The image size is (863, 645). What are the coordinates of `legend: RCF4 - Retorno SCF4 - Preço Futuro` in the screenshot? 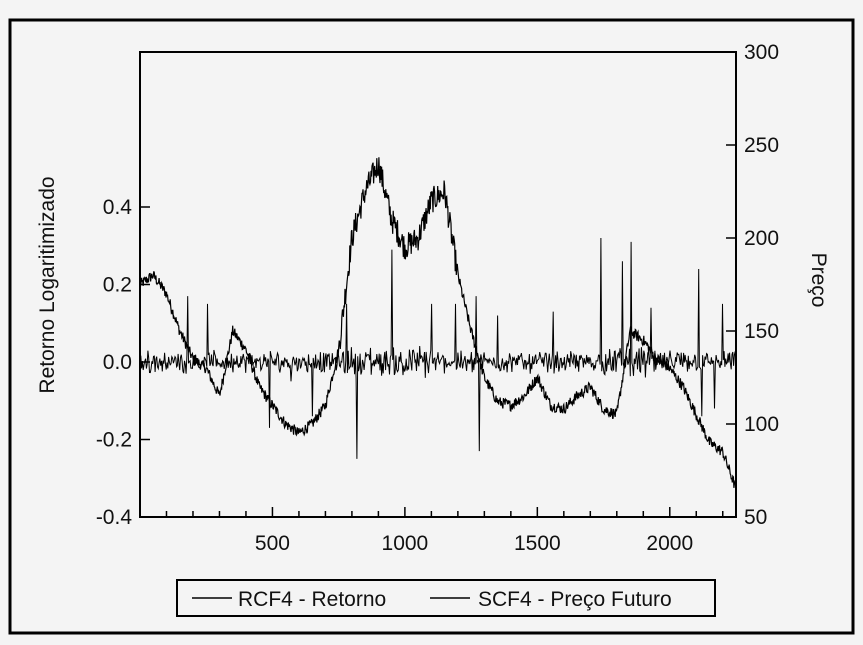 It's located at (446, 598).